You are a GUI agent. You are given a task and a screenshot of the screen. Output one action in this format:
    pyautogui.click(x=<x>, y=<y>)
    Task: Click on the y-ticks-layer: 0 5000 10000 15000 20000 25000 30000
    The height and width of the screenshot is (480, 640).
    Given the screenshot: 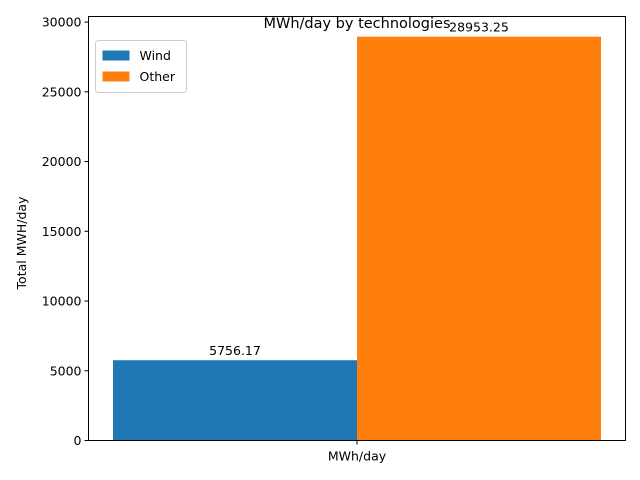 What is the action you would take?
    pyautogui.click(x=65, y=231)
    